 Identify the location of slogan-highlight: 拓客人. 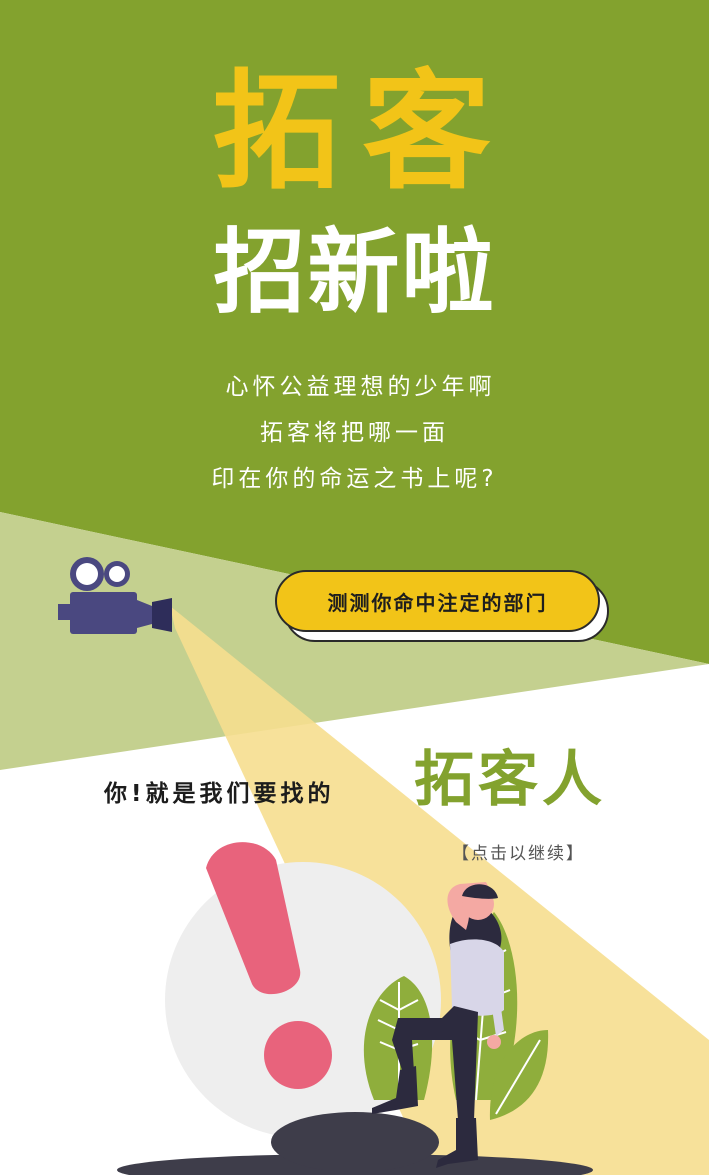
(510, 780).